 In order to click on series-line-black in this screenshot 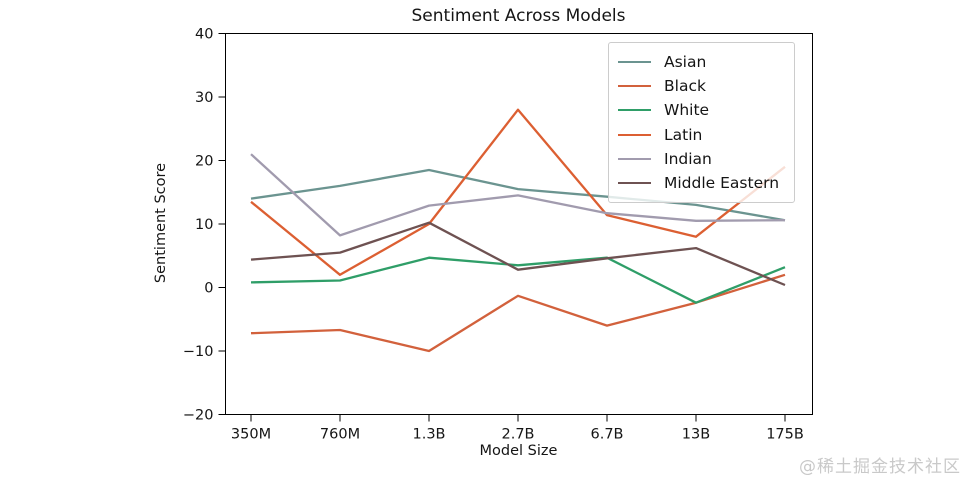, I will do `click(518, 313)`.